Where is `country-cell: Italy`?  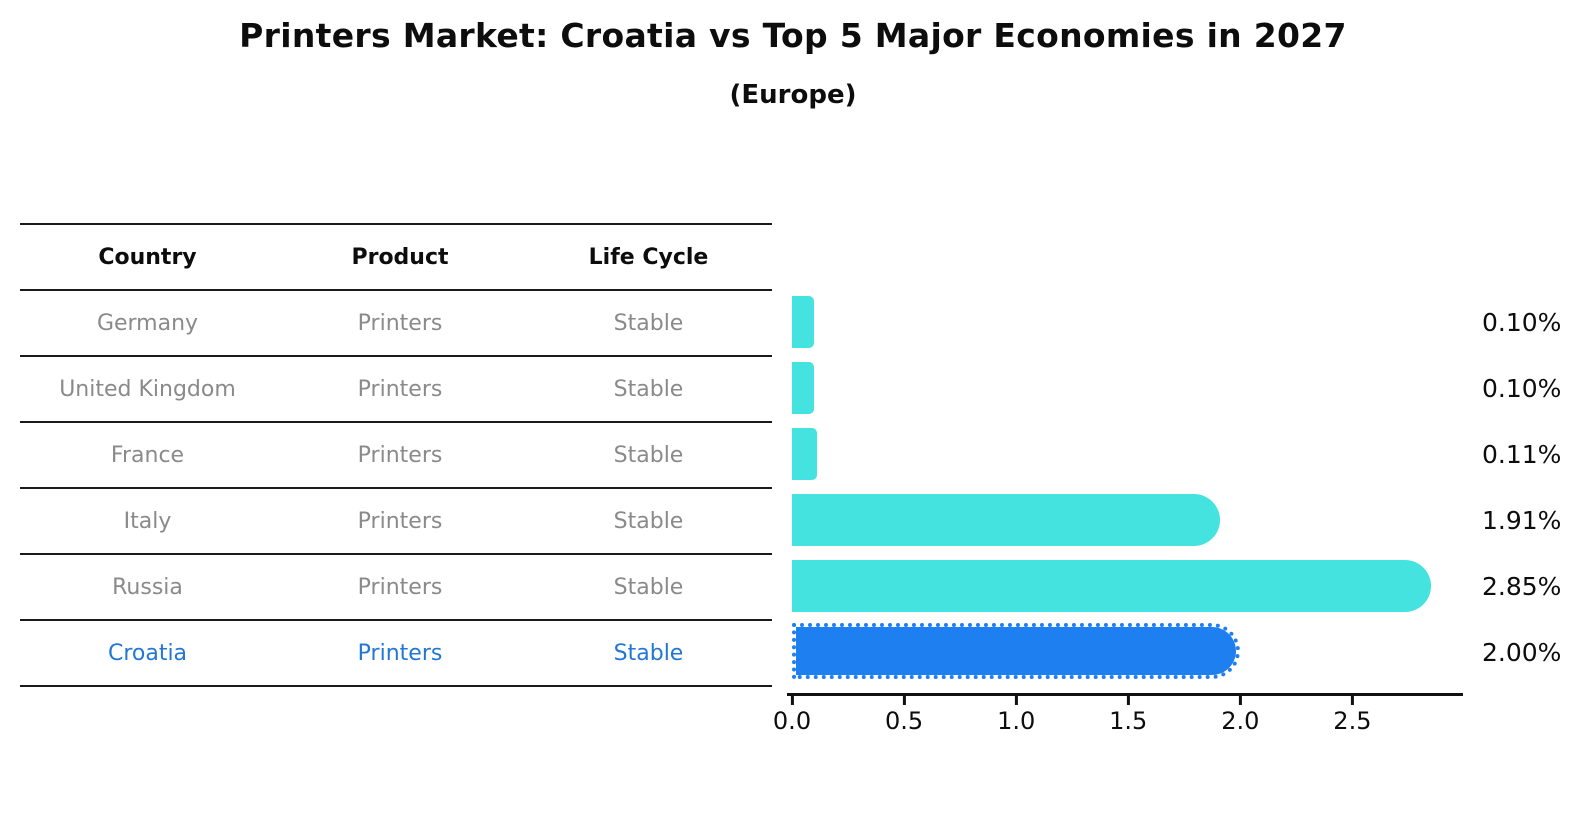 country-cell: Italy is located at coordinates (147, 521).